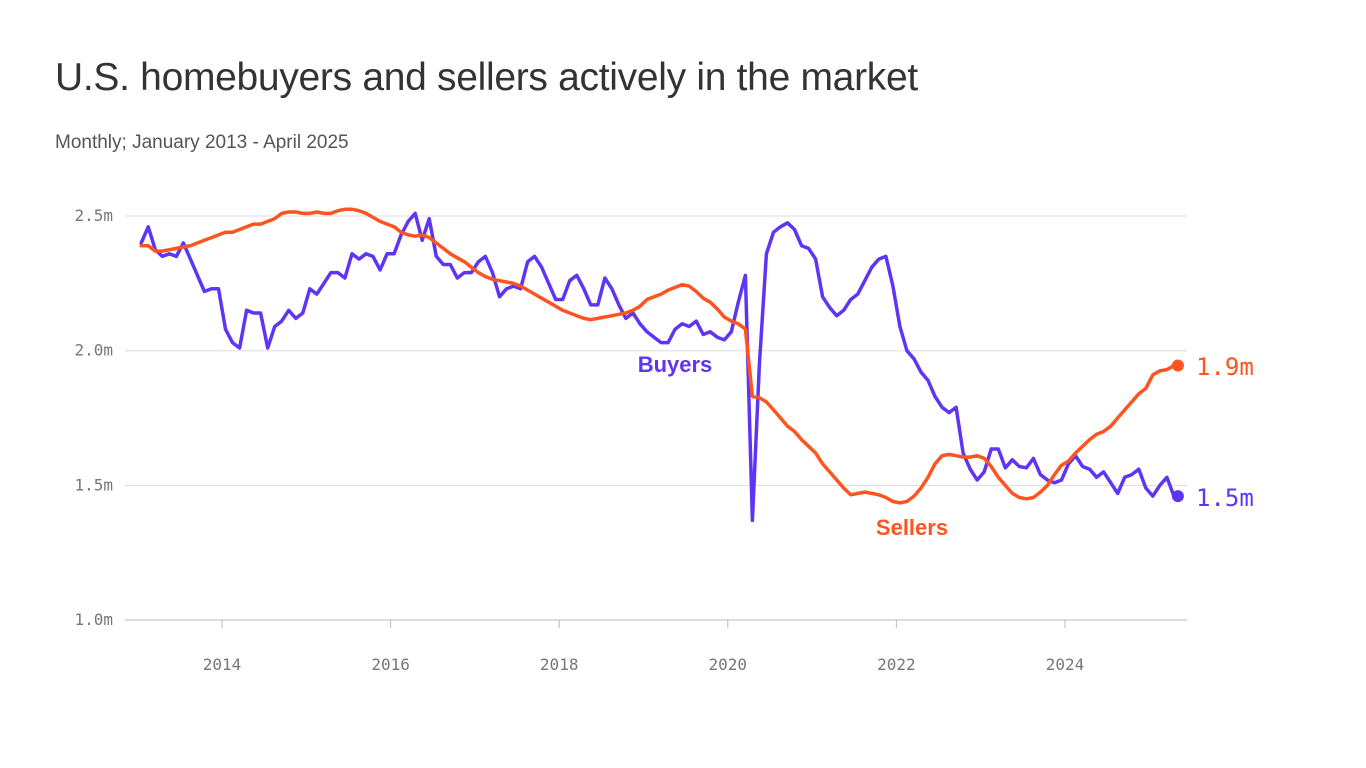 This screenshot has width=1366, height=768. Describe the element at coordinates (675, 364) in the screenshot. I see `series-label-buyers: Buyers` at that location.